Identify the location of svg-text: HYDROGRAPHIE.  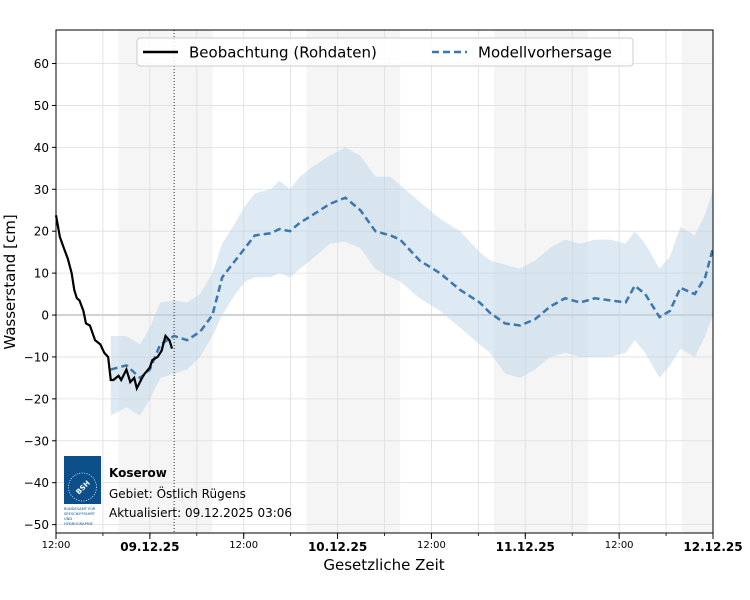
(79, 524).